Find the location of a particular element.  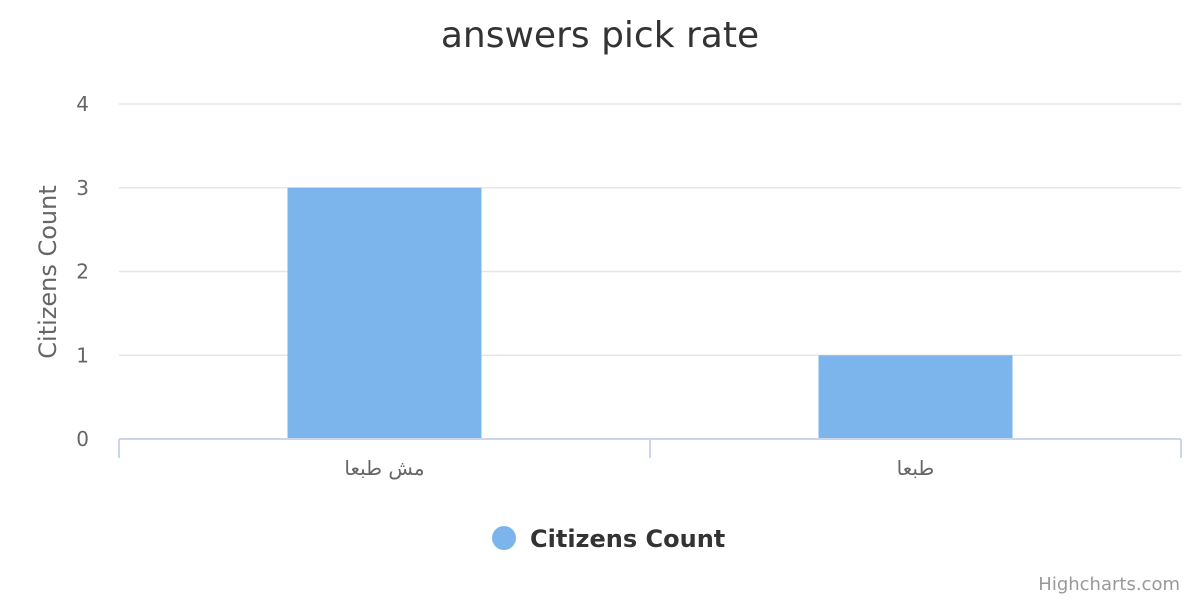

legend: Citizens Count is located at coordinates (608, 539).